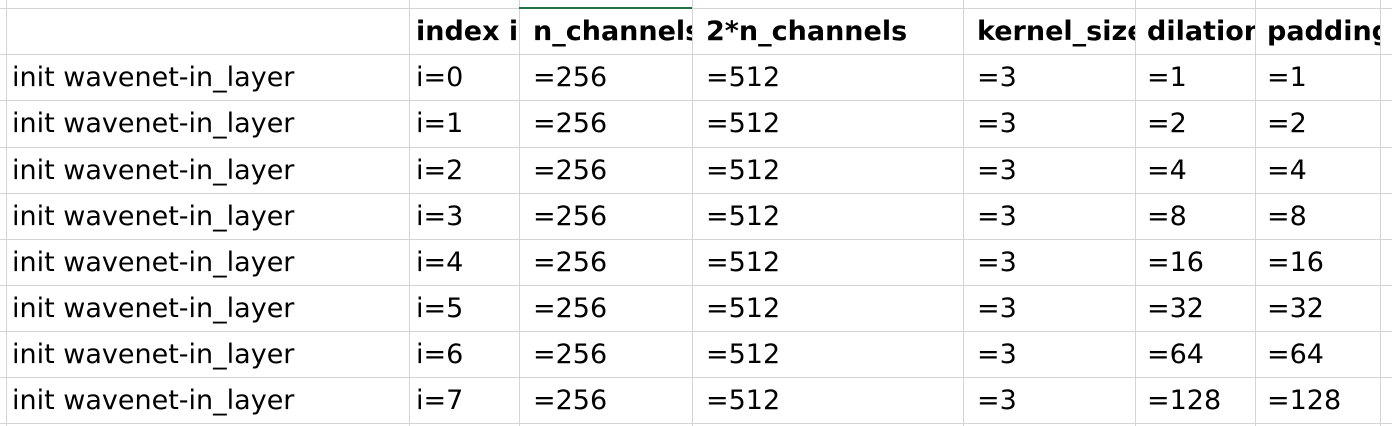 The width and height of the screenshot is (1392, 426). Describe the element at coordinates (1287, 123) in the screenshot. I see `cell-padding: =2` at that location.